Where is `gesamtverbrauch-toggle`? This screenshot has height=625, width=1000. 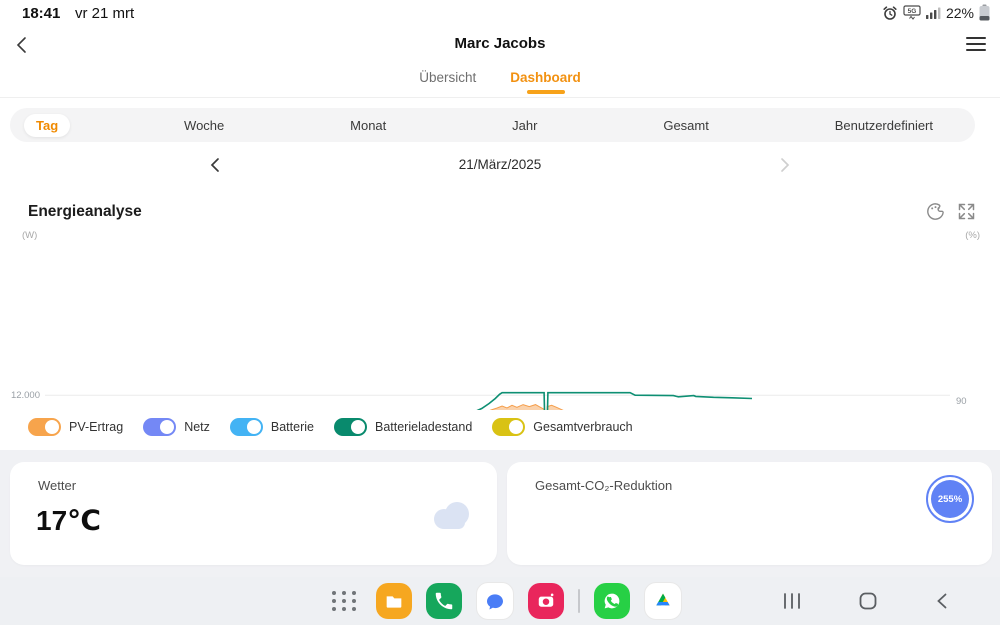
gesamtverbrauch-toggle is located at coordinates (509, 427).